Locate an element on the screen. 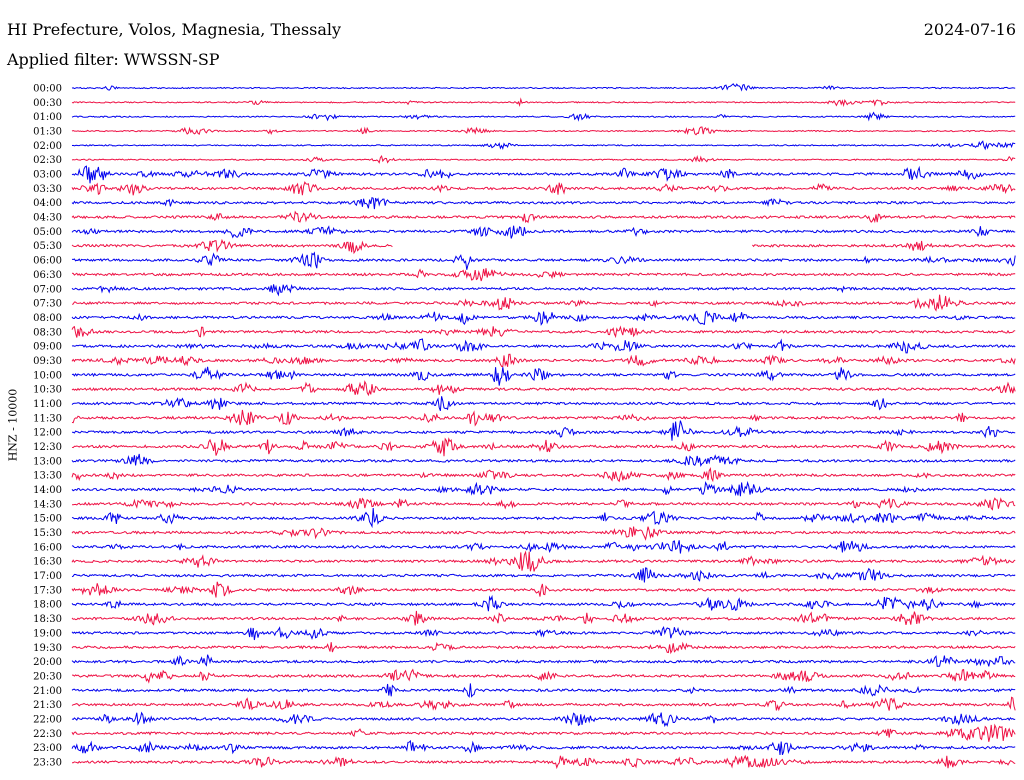 The image size is (1024, 780). time-label: 16:00 is located at coordinates (47, 547).